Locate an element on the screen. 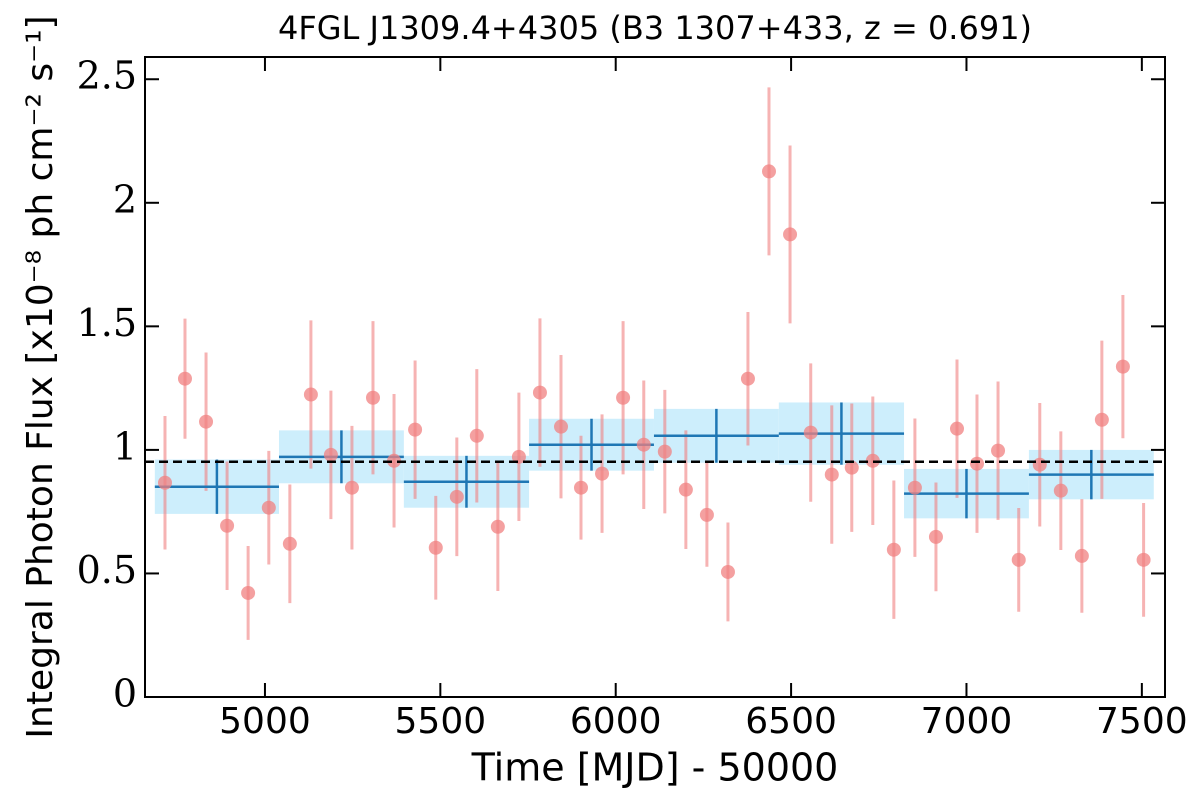 The height and width of the screenshot is (800, 1200). x-tick-label: 5500 is located at coordinates (441, 721).